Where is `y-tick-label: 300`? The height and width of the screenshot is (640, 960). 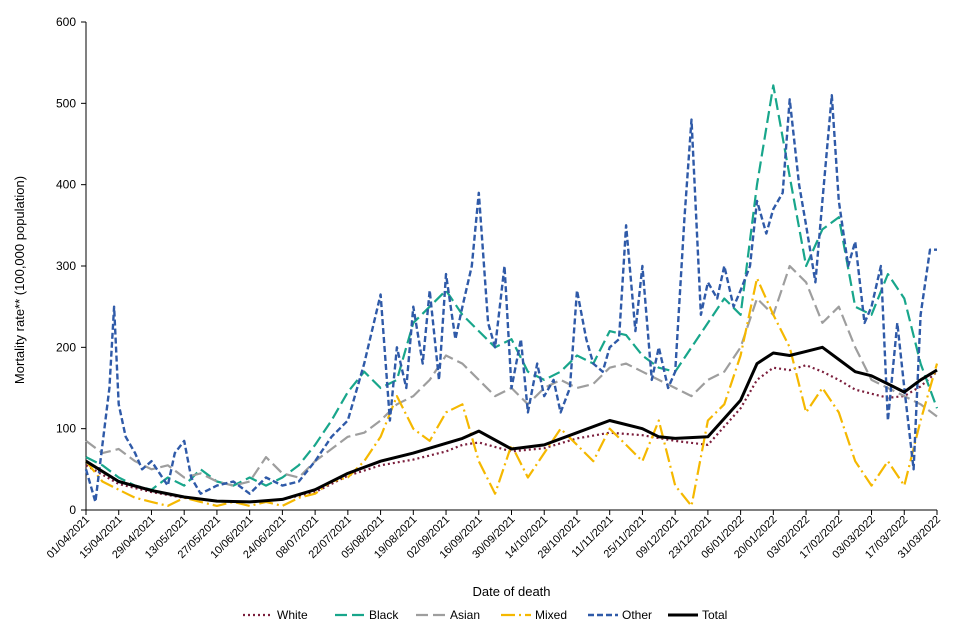
y-tick-label: 300 is located at coordinates (66, 266).